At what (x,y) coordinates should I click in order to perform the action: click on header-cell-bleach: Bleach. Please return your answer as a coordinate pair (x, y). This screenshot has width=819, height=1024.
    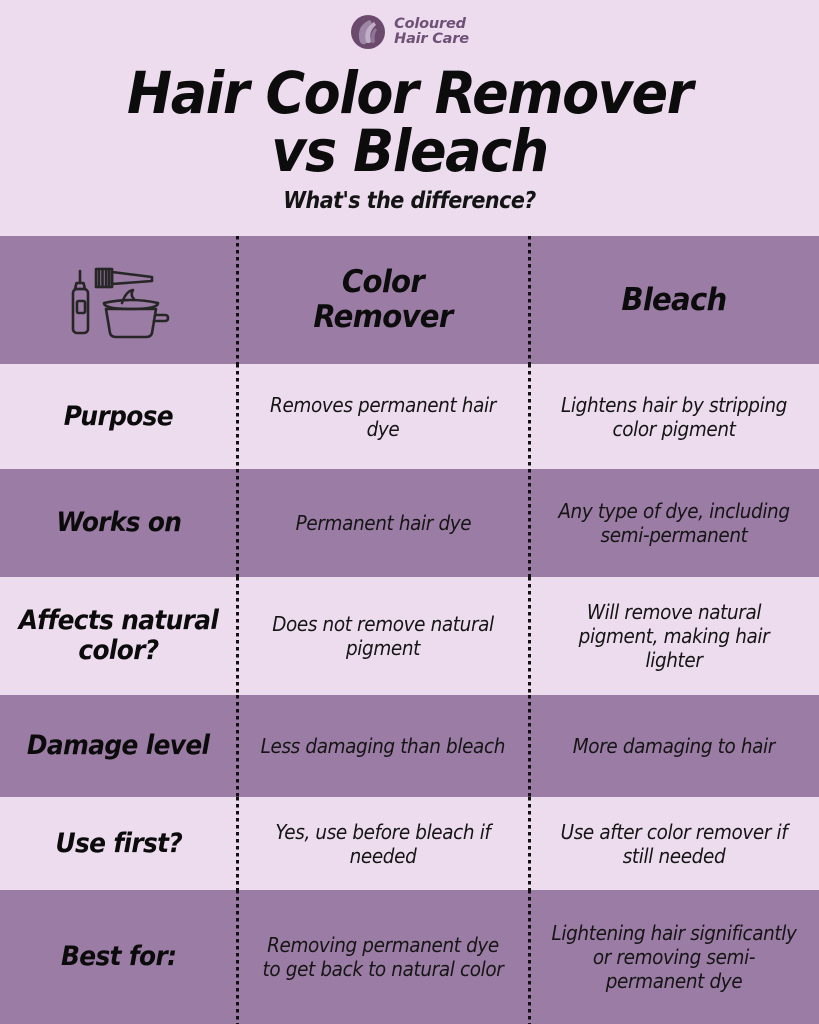
    Looking at the image, I should click on (674, 300).